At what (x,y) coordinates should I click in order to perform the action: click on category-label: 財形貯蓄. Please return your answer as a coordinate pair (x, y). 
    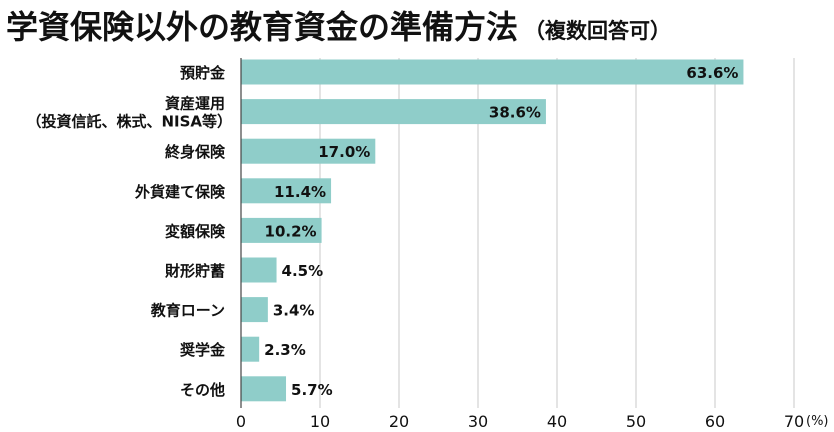
    Looking at the image, I should click on (194, 271).